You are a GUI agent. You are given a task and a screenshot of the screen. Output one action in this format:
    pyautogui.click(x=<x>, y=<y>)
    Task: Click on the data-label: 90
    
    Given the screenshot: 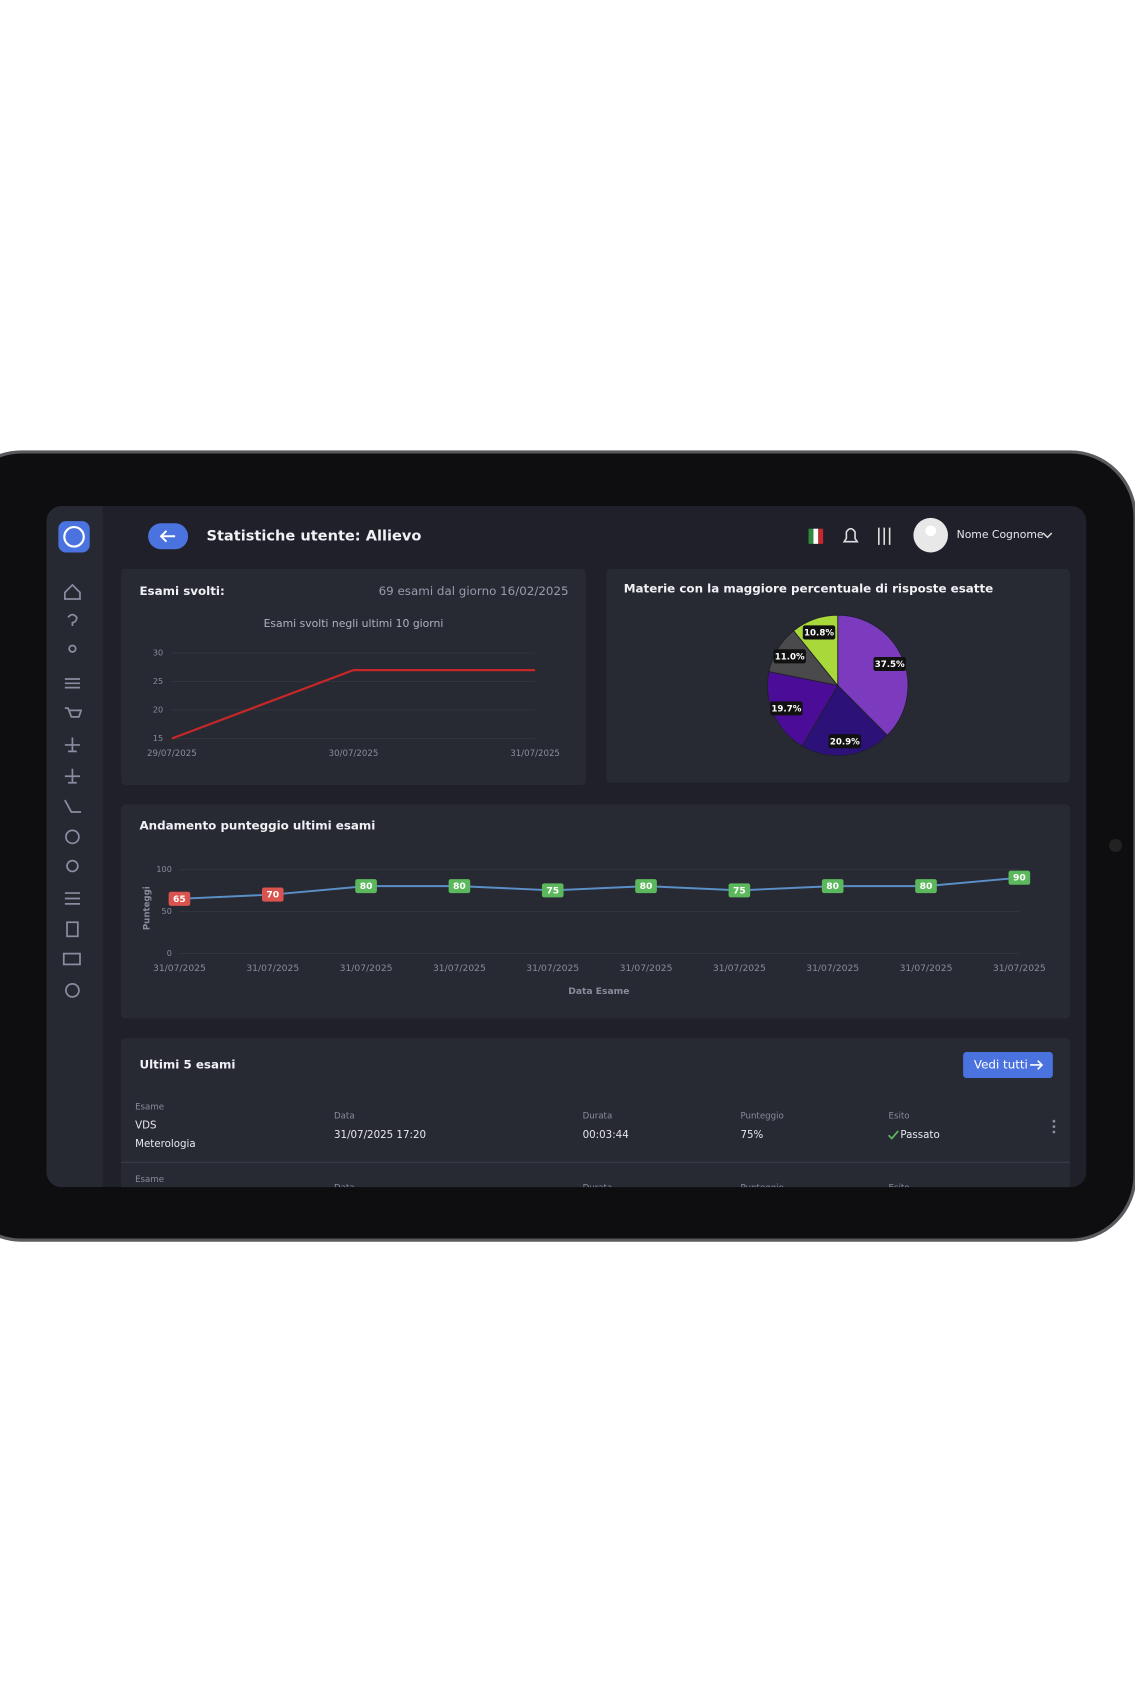 What is the action you would take?
    pyautogui.click(x=1019, y=878)
    